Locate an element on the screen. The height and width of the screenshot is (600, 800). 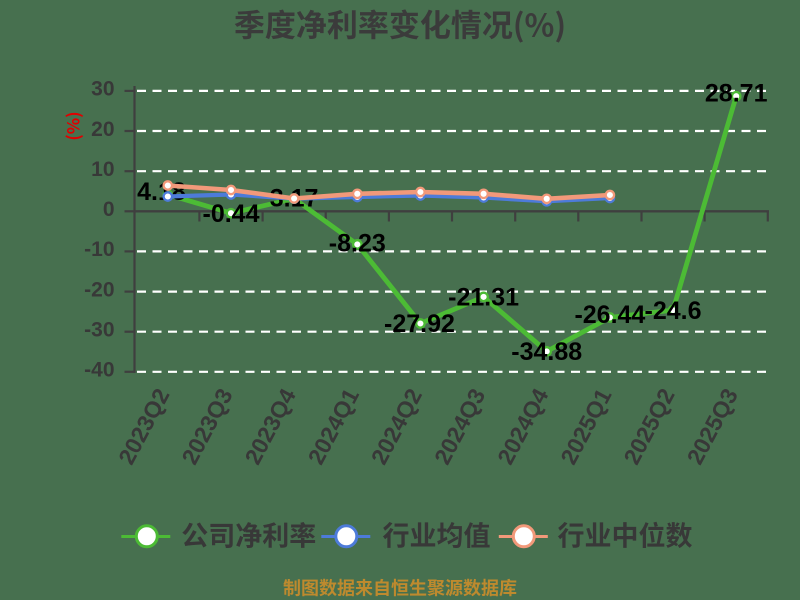
svg-text: -30 is located at coordinates (99, 330).